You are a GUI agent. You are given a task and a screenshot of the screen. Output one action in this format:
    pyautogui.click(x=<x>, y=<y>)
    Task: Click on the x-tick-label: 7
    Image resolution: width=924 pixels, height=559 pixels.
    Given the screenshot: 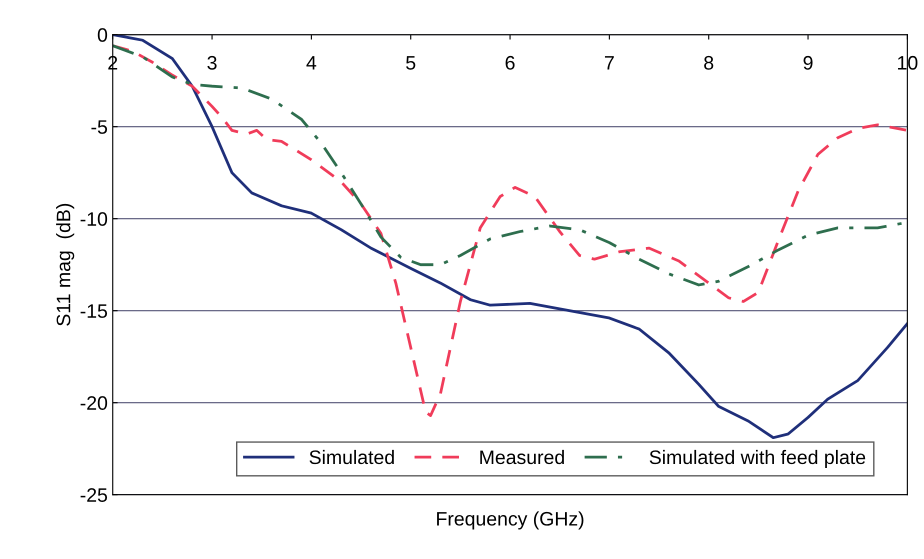 What is the action you would take?
    pyautogui.click(x=609, y=63)
    